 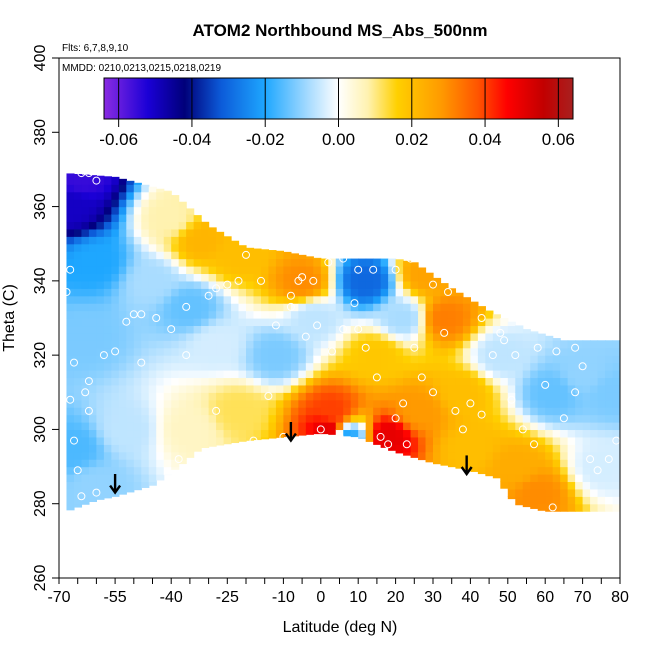 I want to click on x-tick-label: -10, so click(x=283, y=597).